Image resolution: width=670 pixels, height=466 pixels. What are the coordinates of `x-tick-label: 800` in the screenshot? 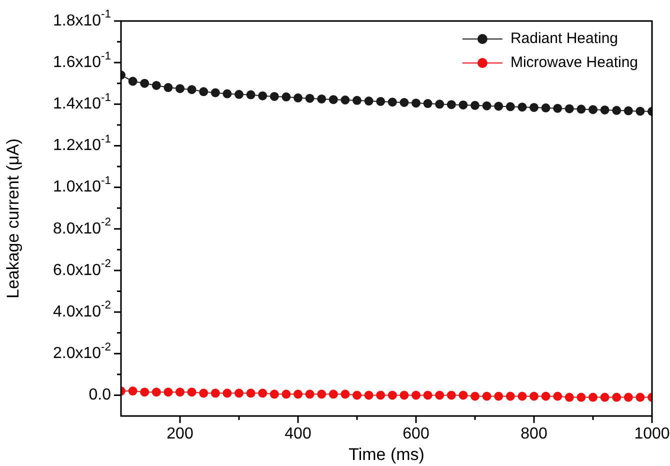 It's located at (534, 433).